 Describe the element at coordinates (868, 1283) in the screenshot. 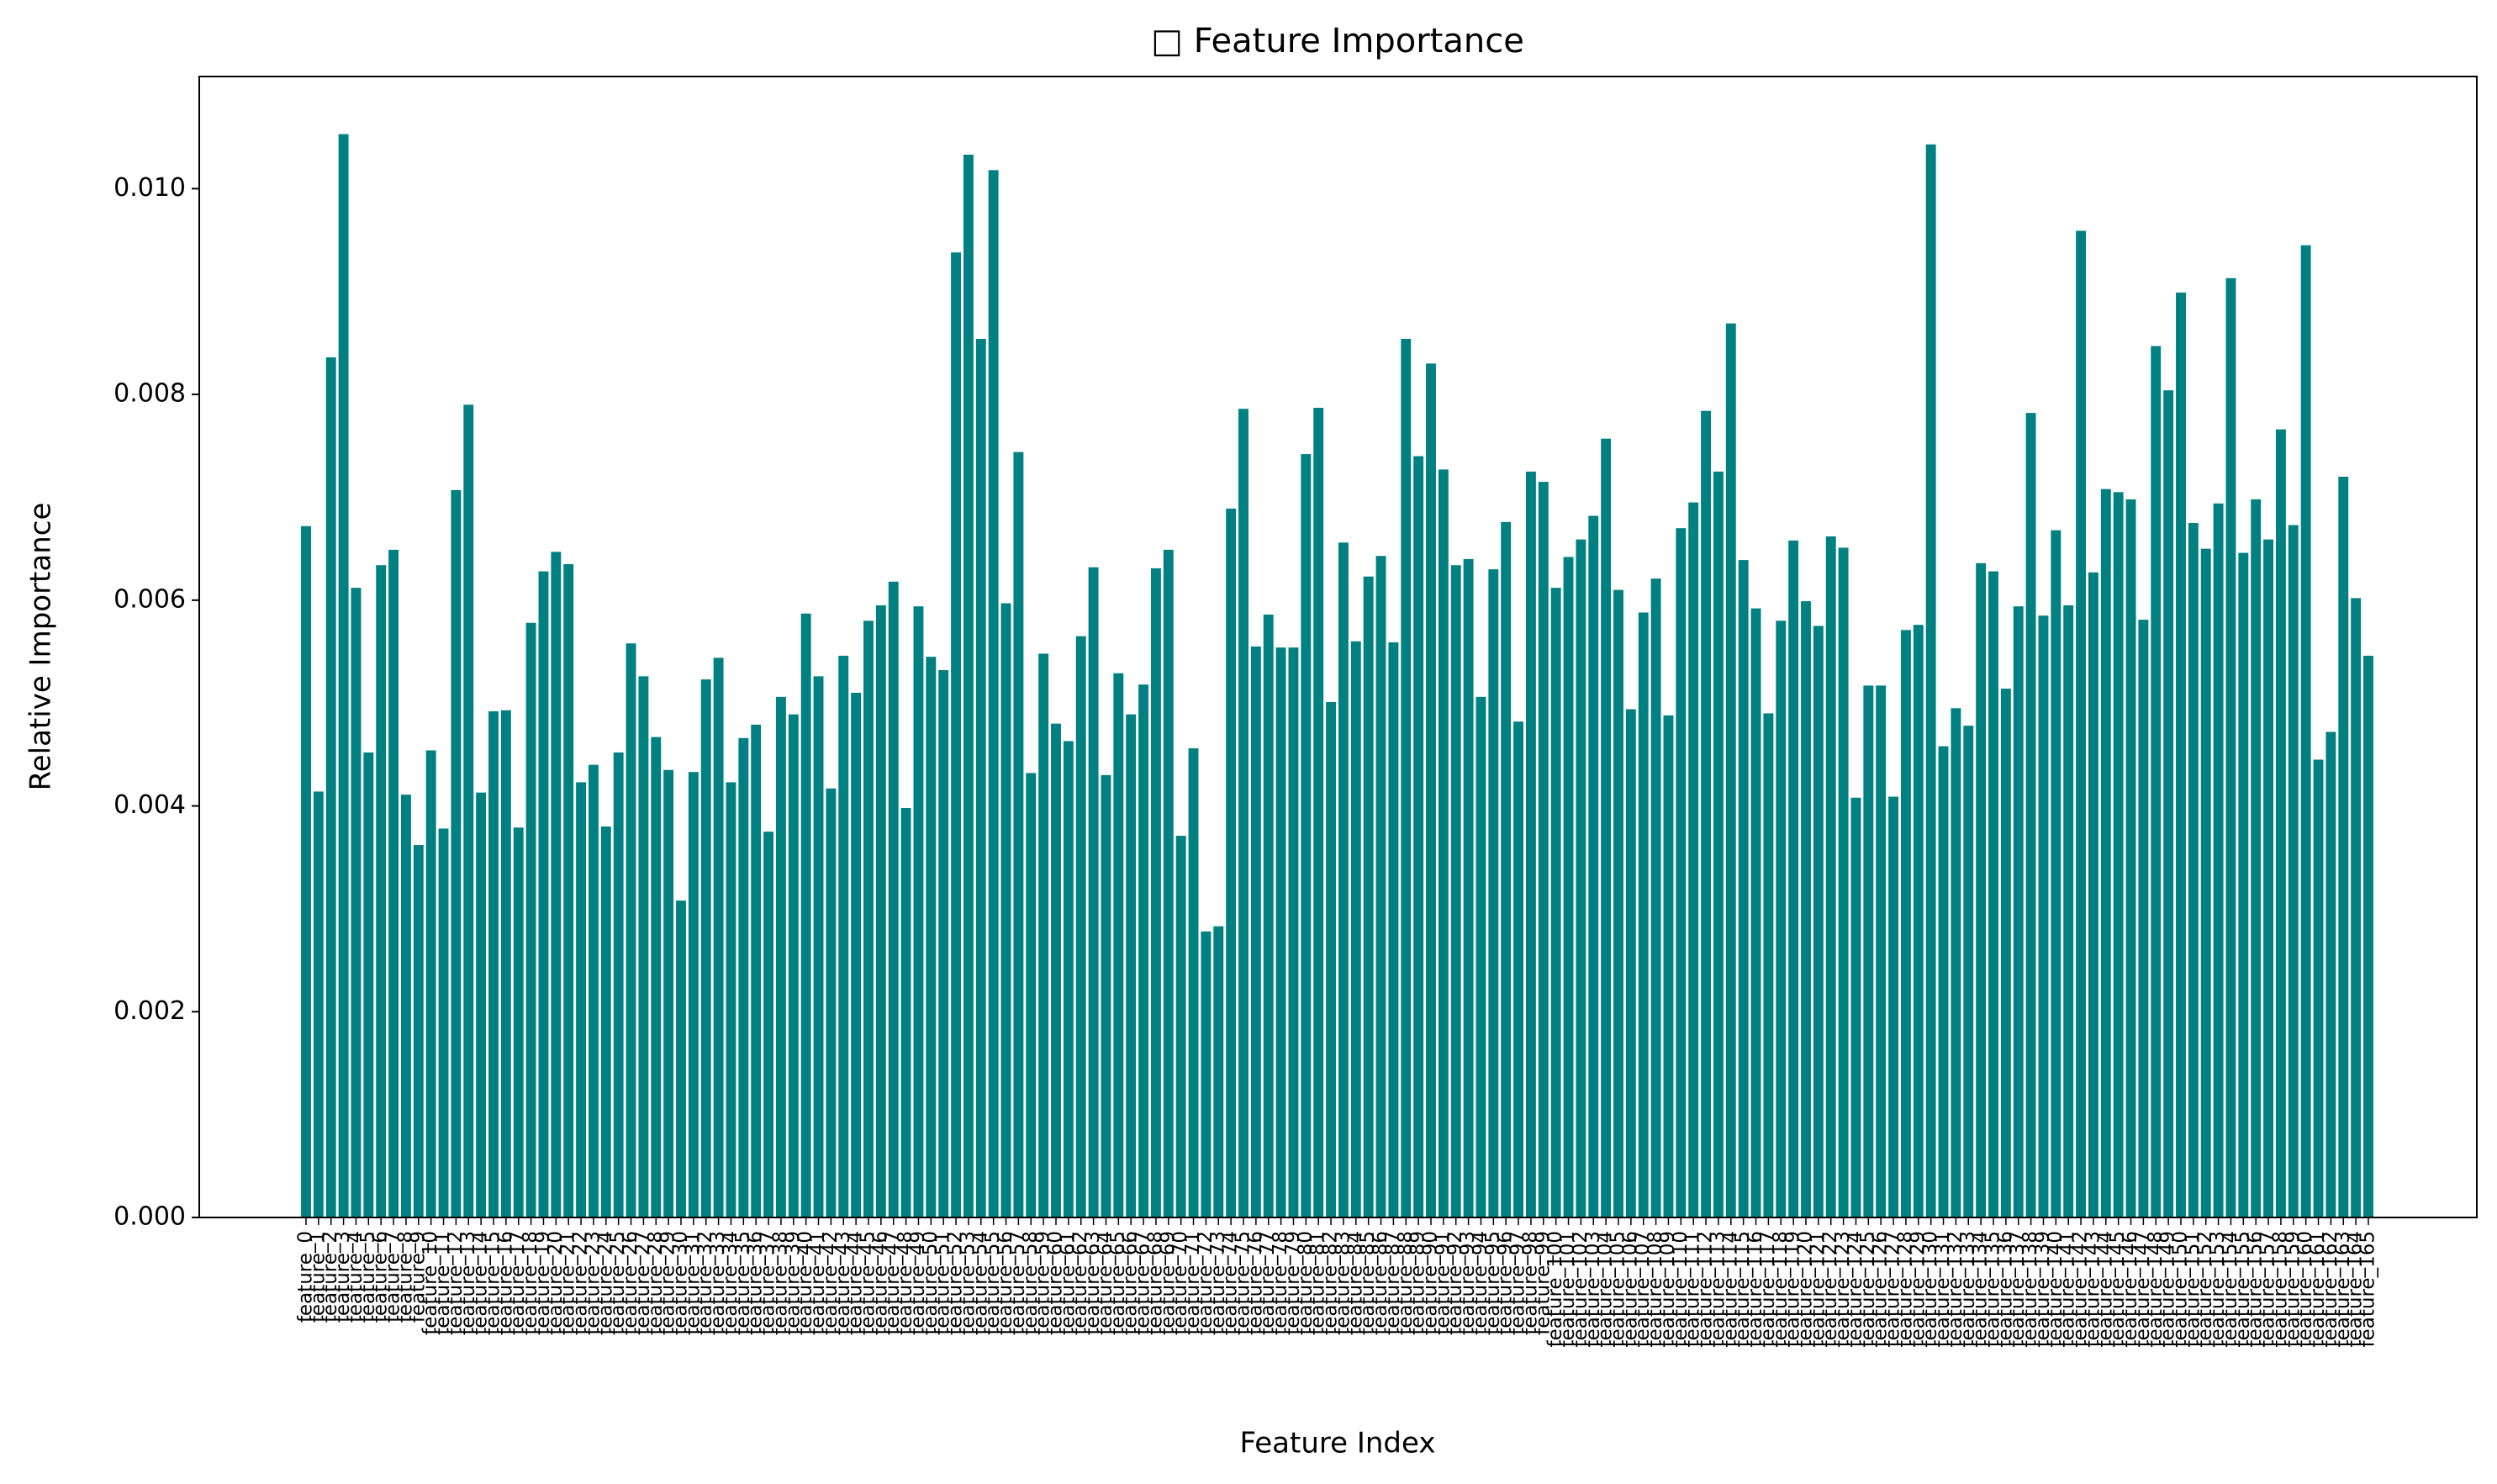

I see `x-tick-label: feature_45` at that location.